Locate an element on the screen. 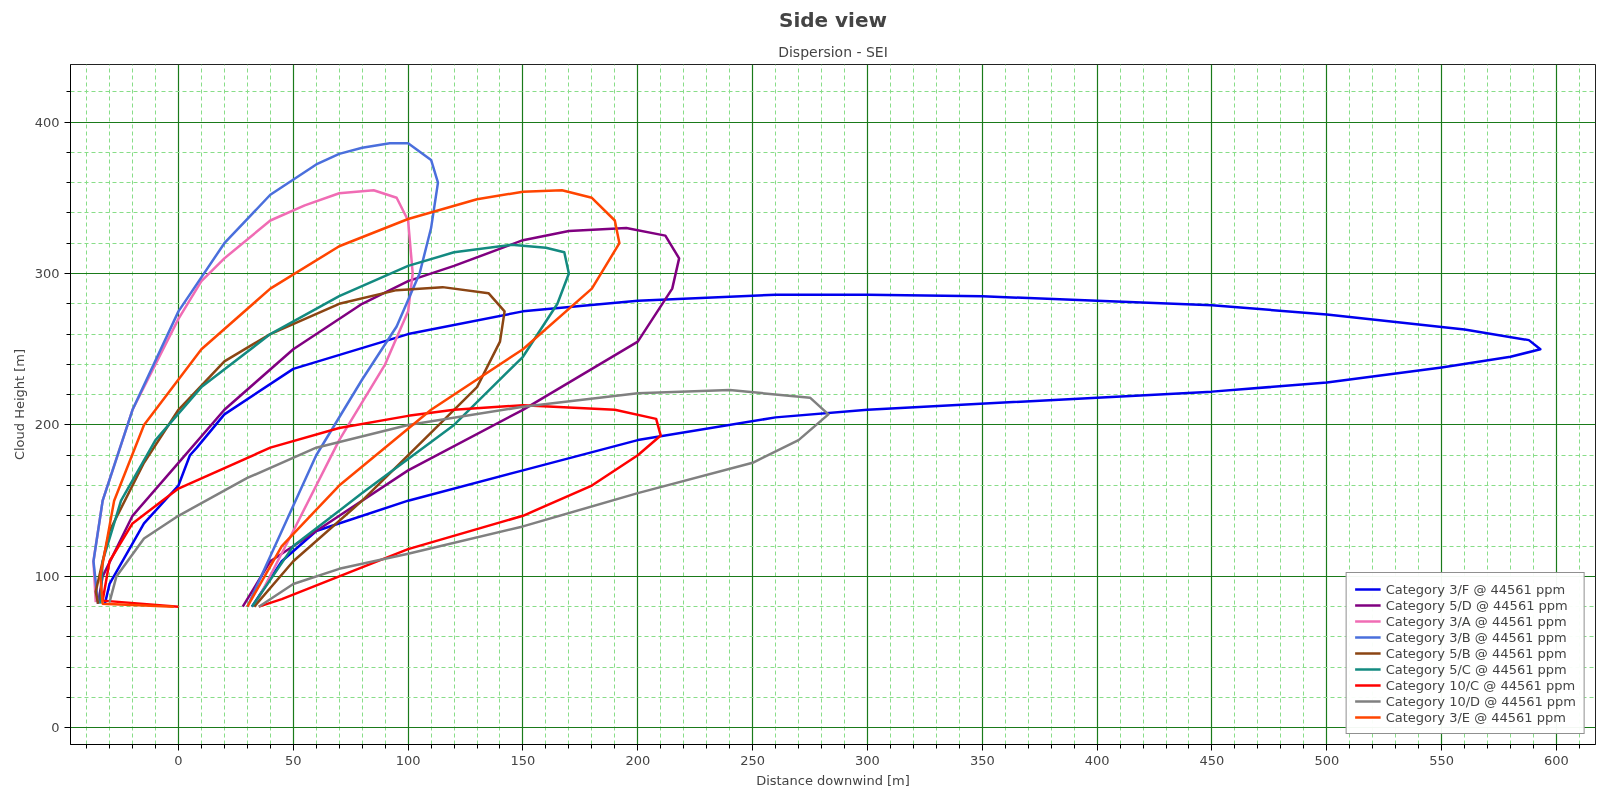 The height and width of the screenshot is (798, 1609). y-tick-label: 0 is located at coordinates (55, 728).